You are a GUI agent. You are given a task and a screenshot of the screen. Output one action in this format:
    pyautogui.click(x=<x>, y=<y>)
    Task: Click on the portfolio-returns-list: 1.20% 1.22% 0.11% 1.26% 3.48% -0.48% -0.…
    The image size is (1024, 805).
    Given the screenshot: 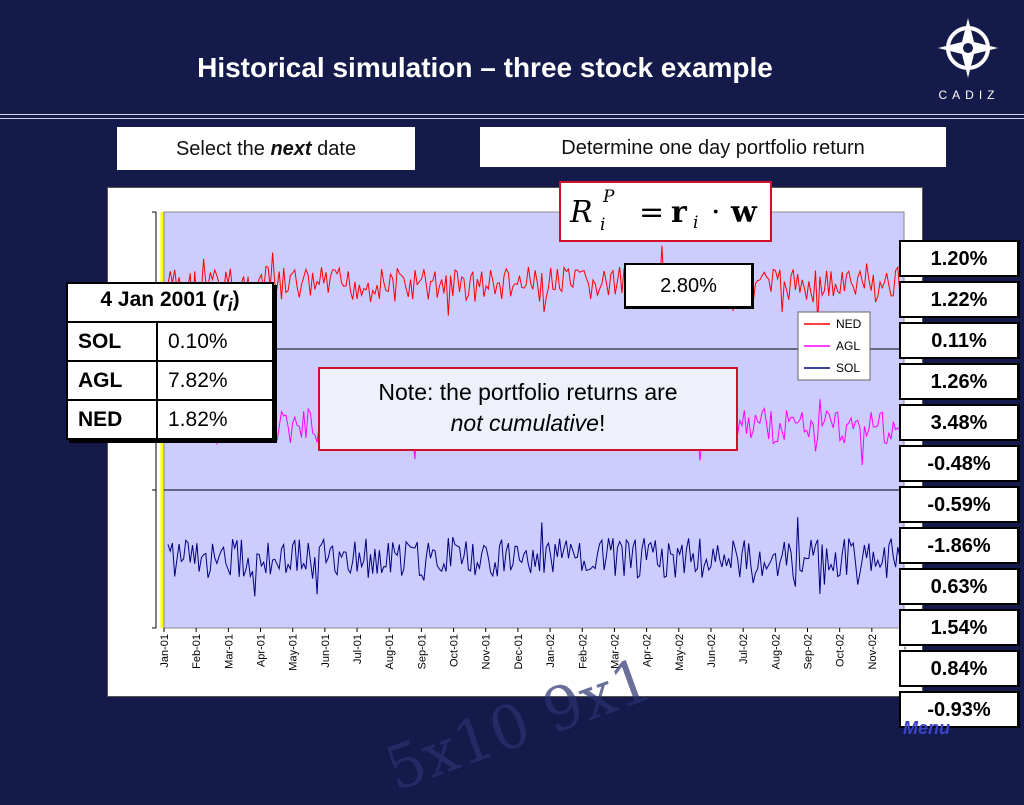 What is the action you would take?
    pyautogui.click(x=961, y=486)
    